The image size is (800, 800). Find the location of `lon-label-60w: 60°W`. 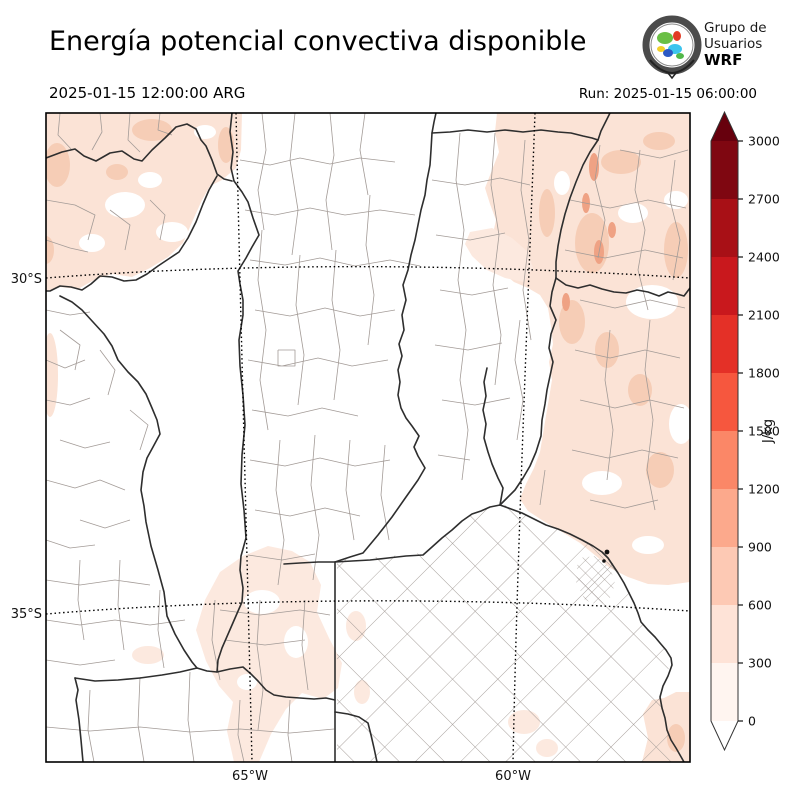

lon-label-60w: 60°W is located at coordinates (513, 776).